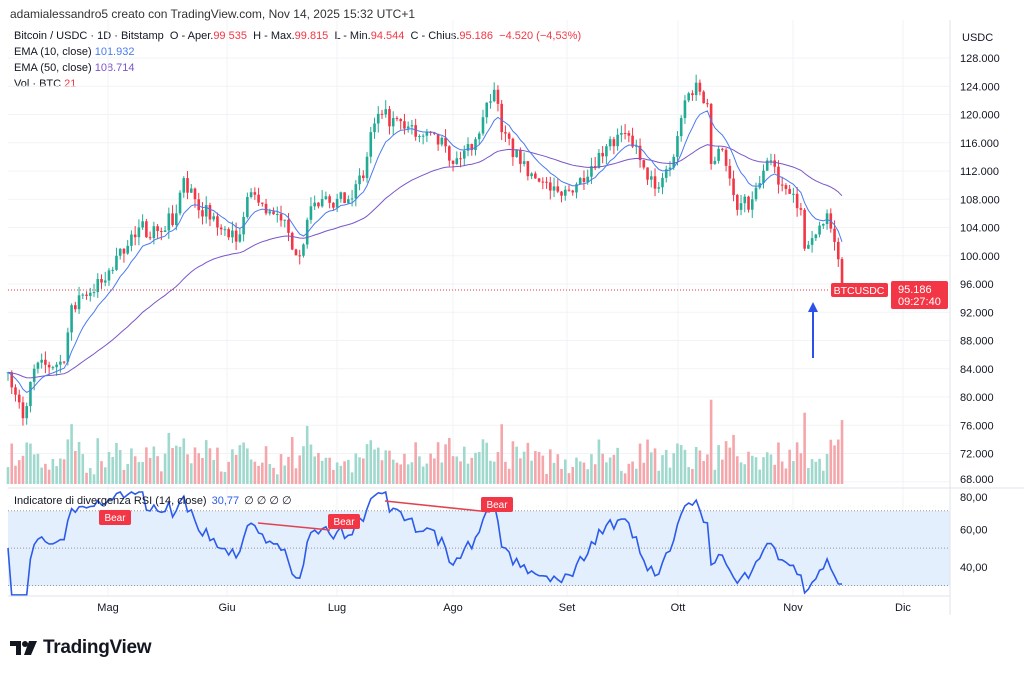 The image size is (1024, 674). Describe the element at coordinates (74, 52) in the screenshot. I see `ema10-legend: EMA (10, close) 101.932` at that location.